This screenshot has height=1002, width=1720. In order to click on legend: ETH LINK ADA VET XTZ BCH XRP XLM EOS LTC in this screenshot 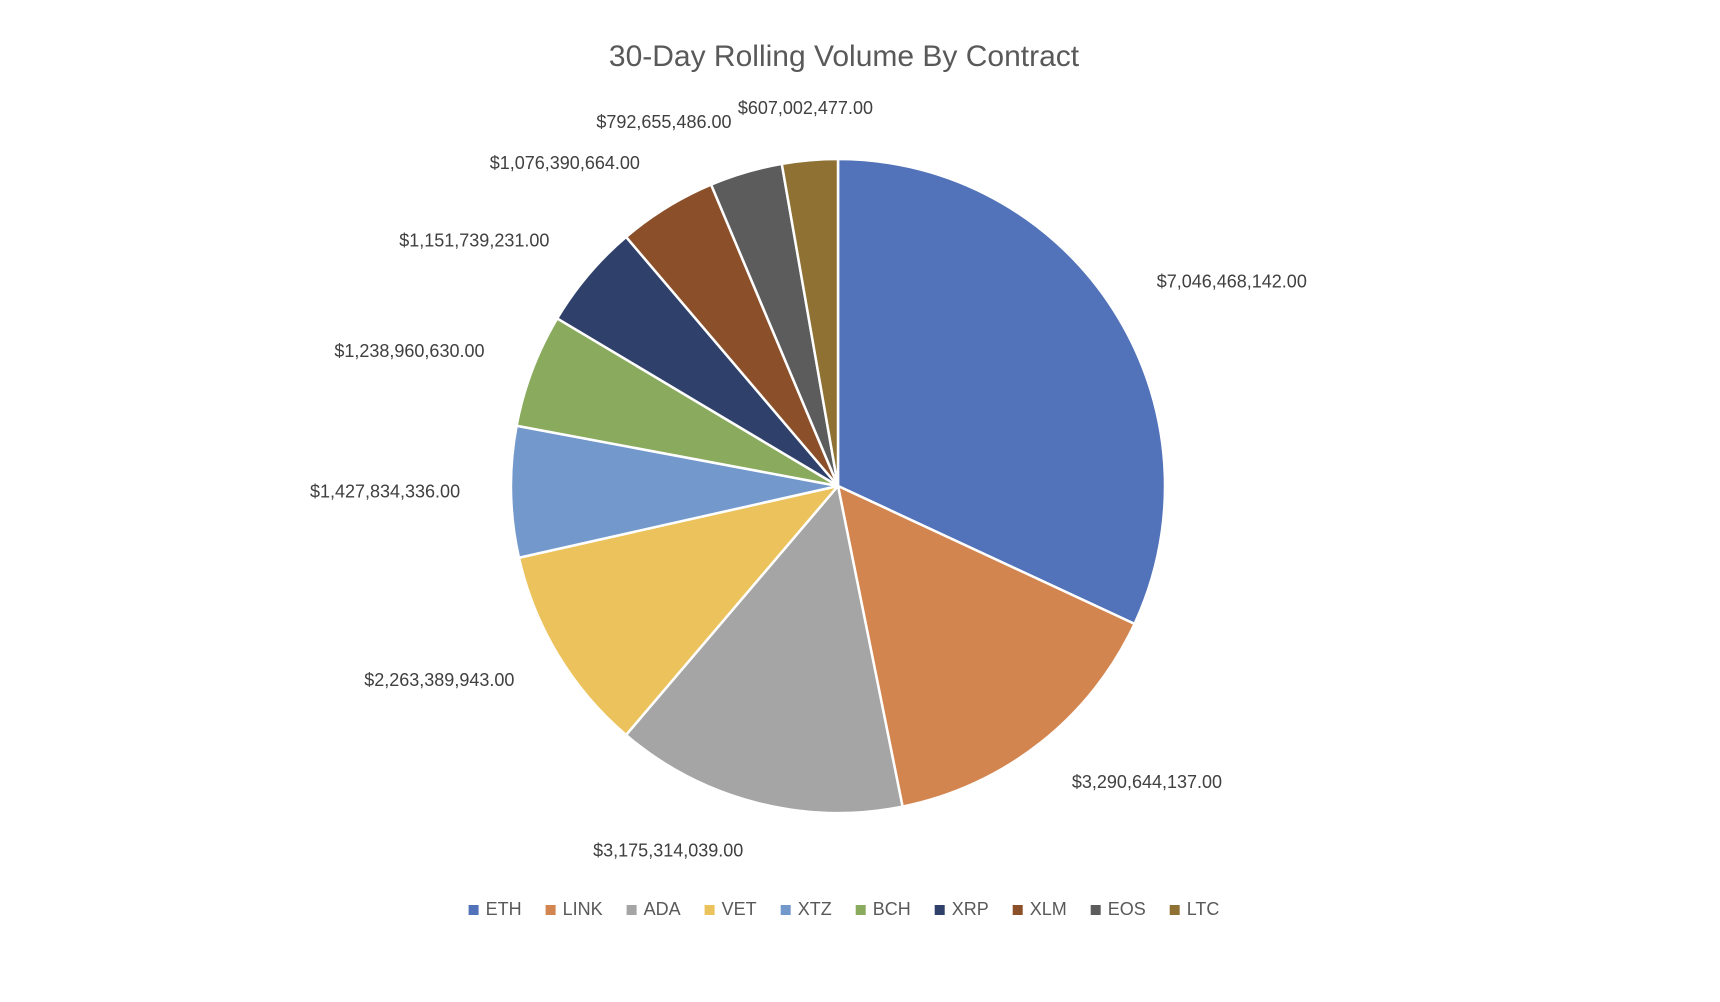, I will do `click(844, 909)`.